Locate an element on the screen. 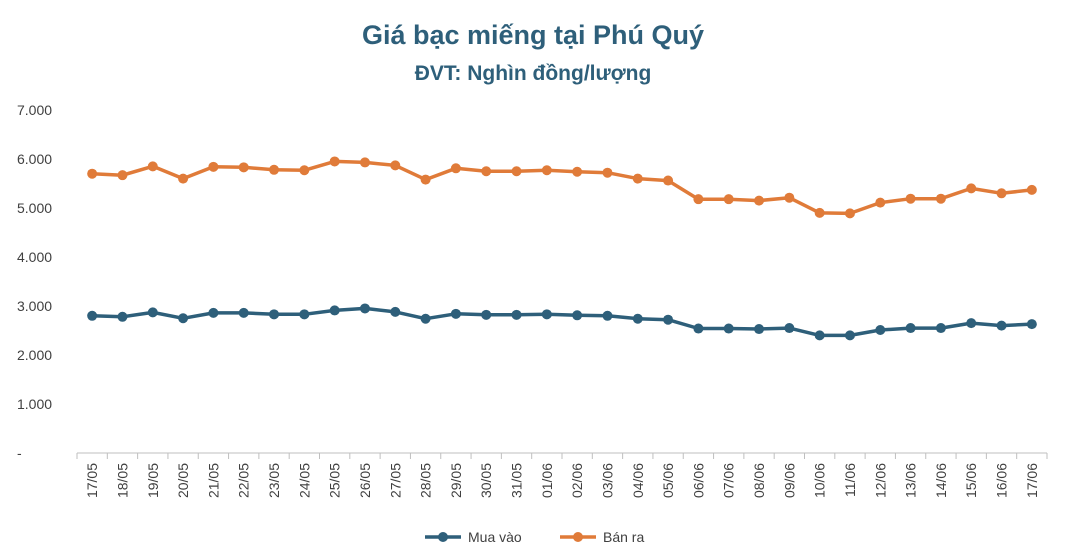  y-tick-label: 7.000 is located at coordinates (34, 110).